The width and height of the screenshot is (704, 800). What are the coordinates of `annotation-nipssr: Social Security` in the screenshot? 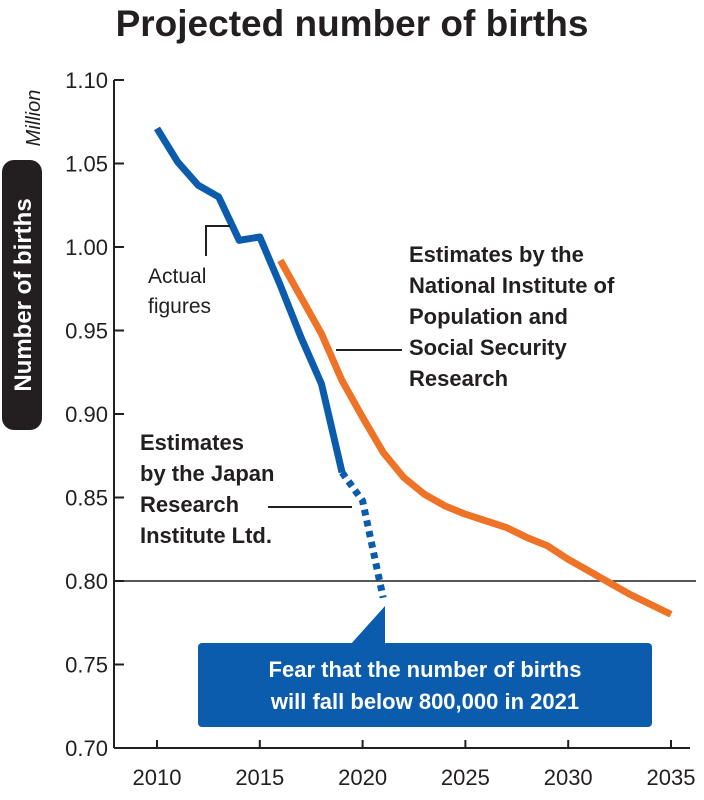 It's located at (488, 347).